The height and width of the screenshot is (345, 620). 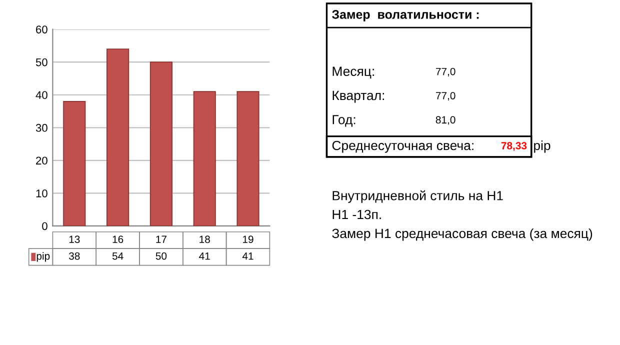 I want to click on y-tick-label: 10, so click(x=42, y=193).